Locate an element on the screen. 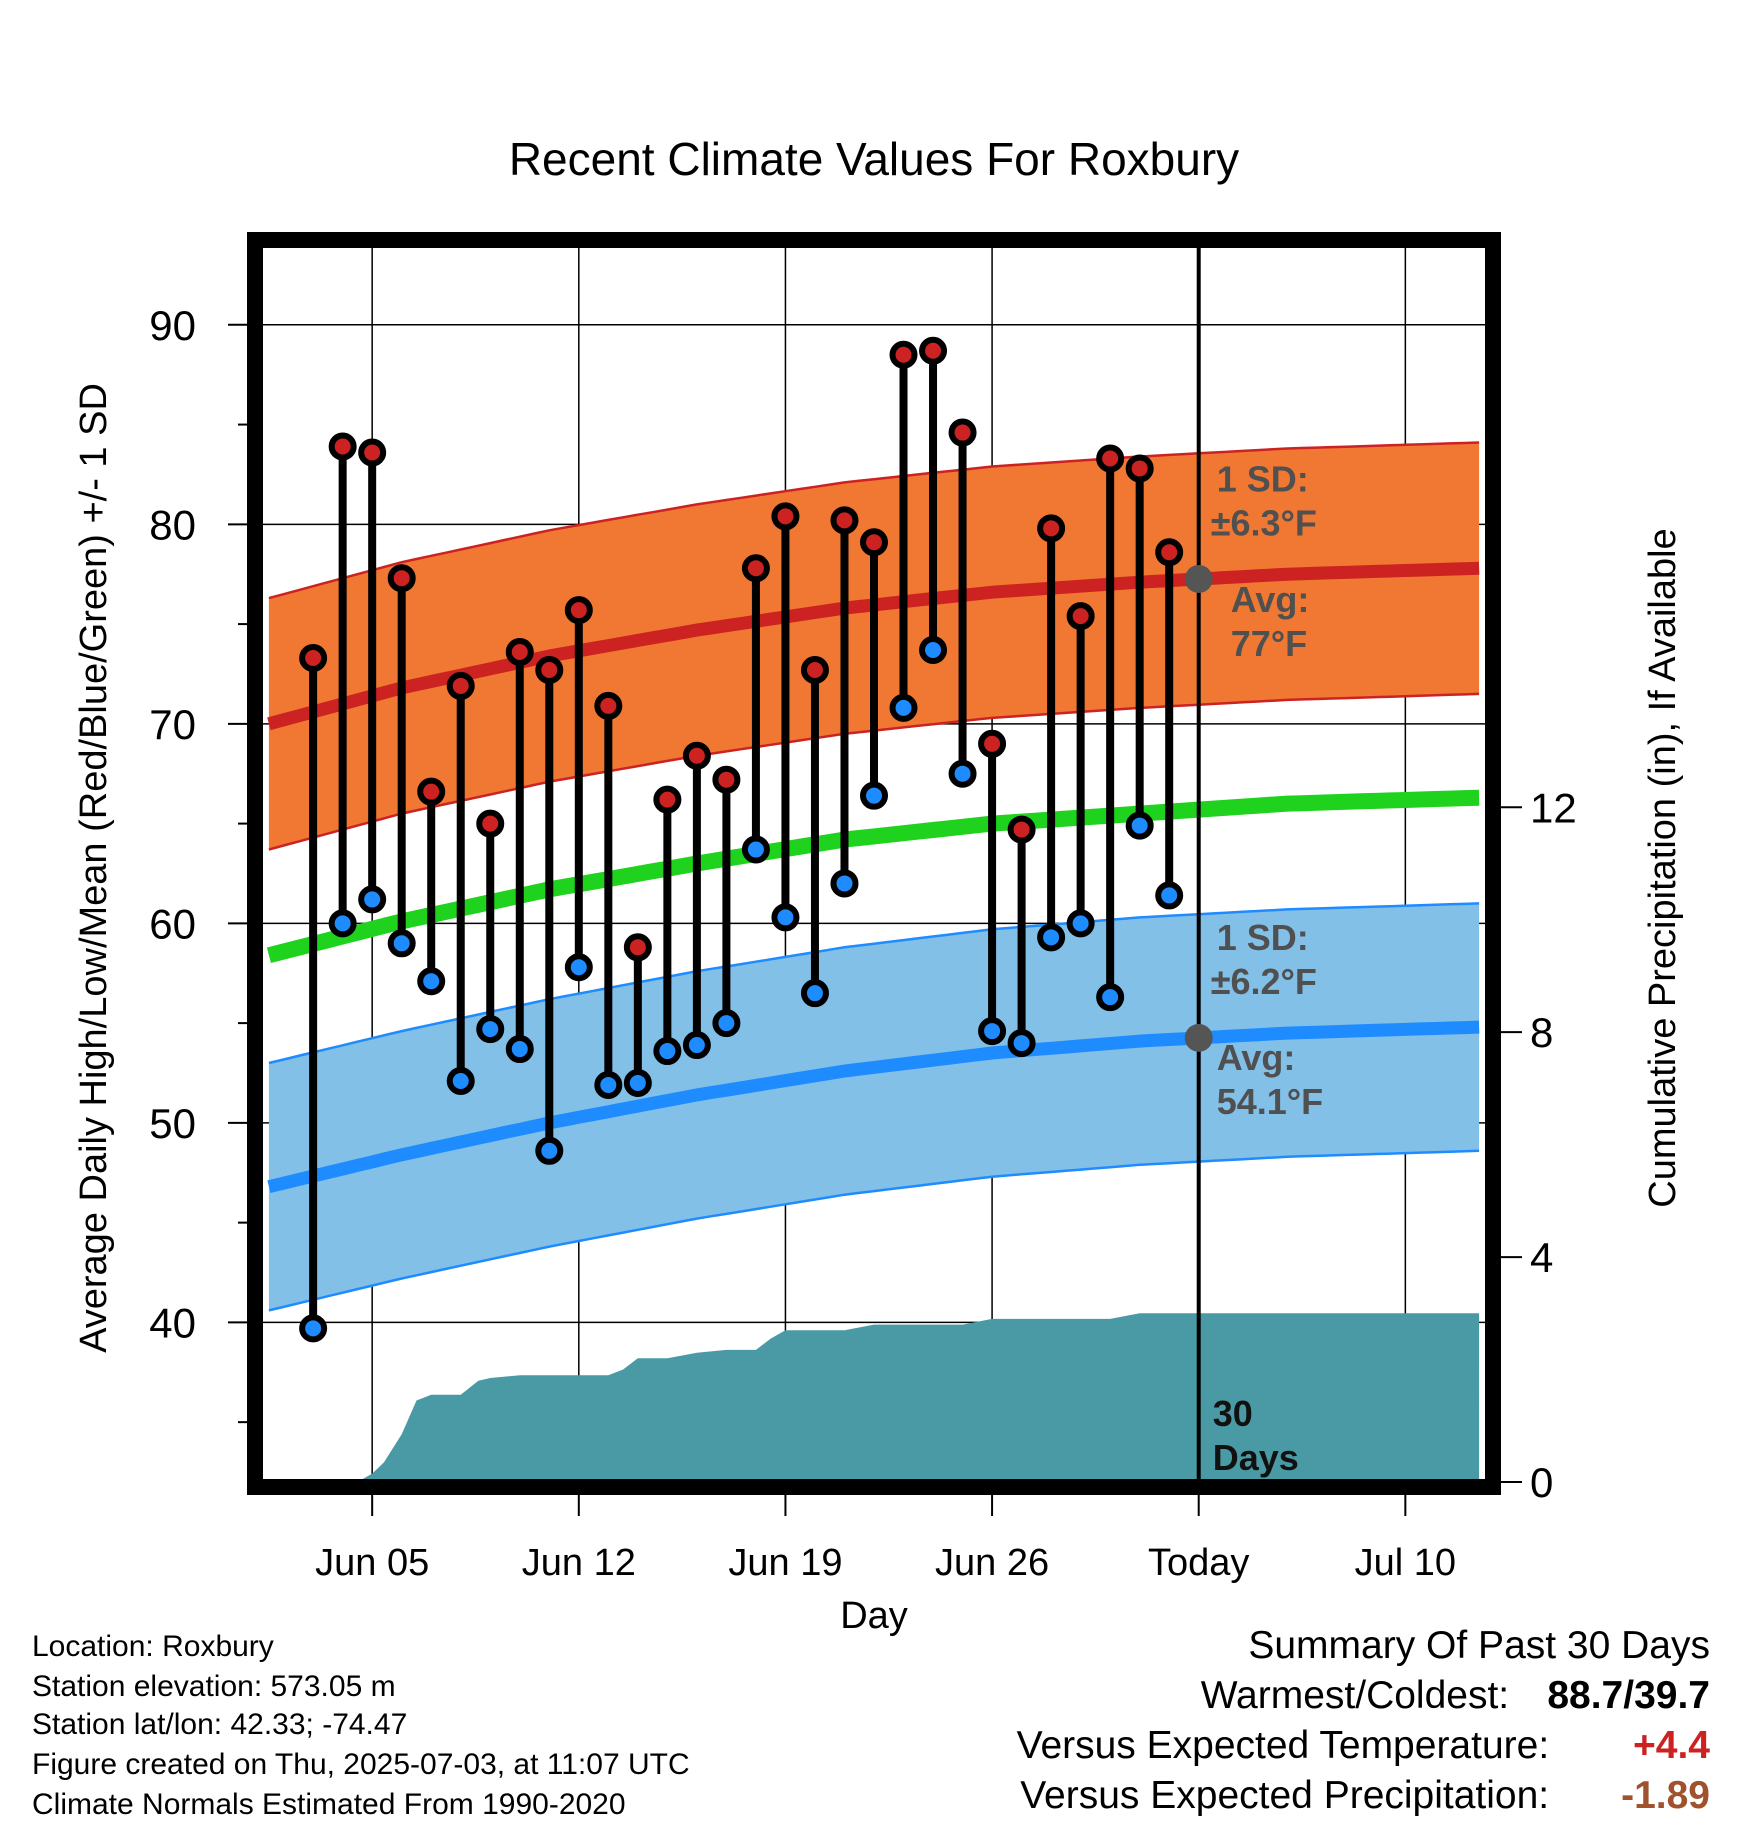 The image size is (1748, 1828). x-tick-label: Today is located at coordinates (1198, 1563).